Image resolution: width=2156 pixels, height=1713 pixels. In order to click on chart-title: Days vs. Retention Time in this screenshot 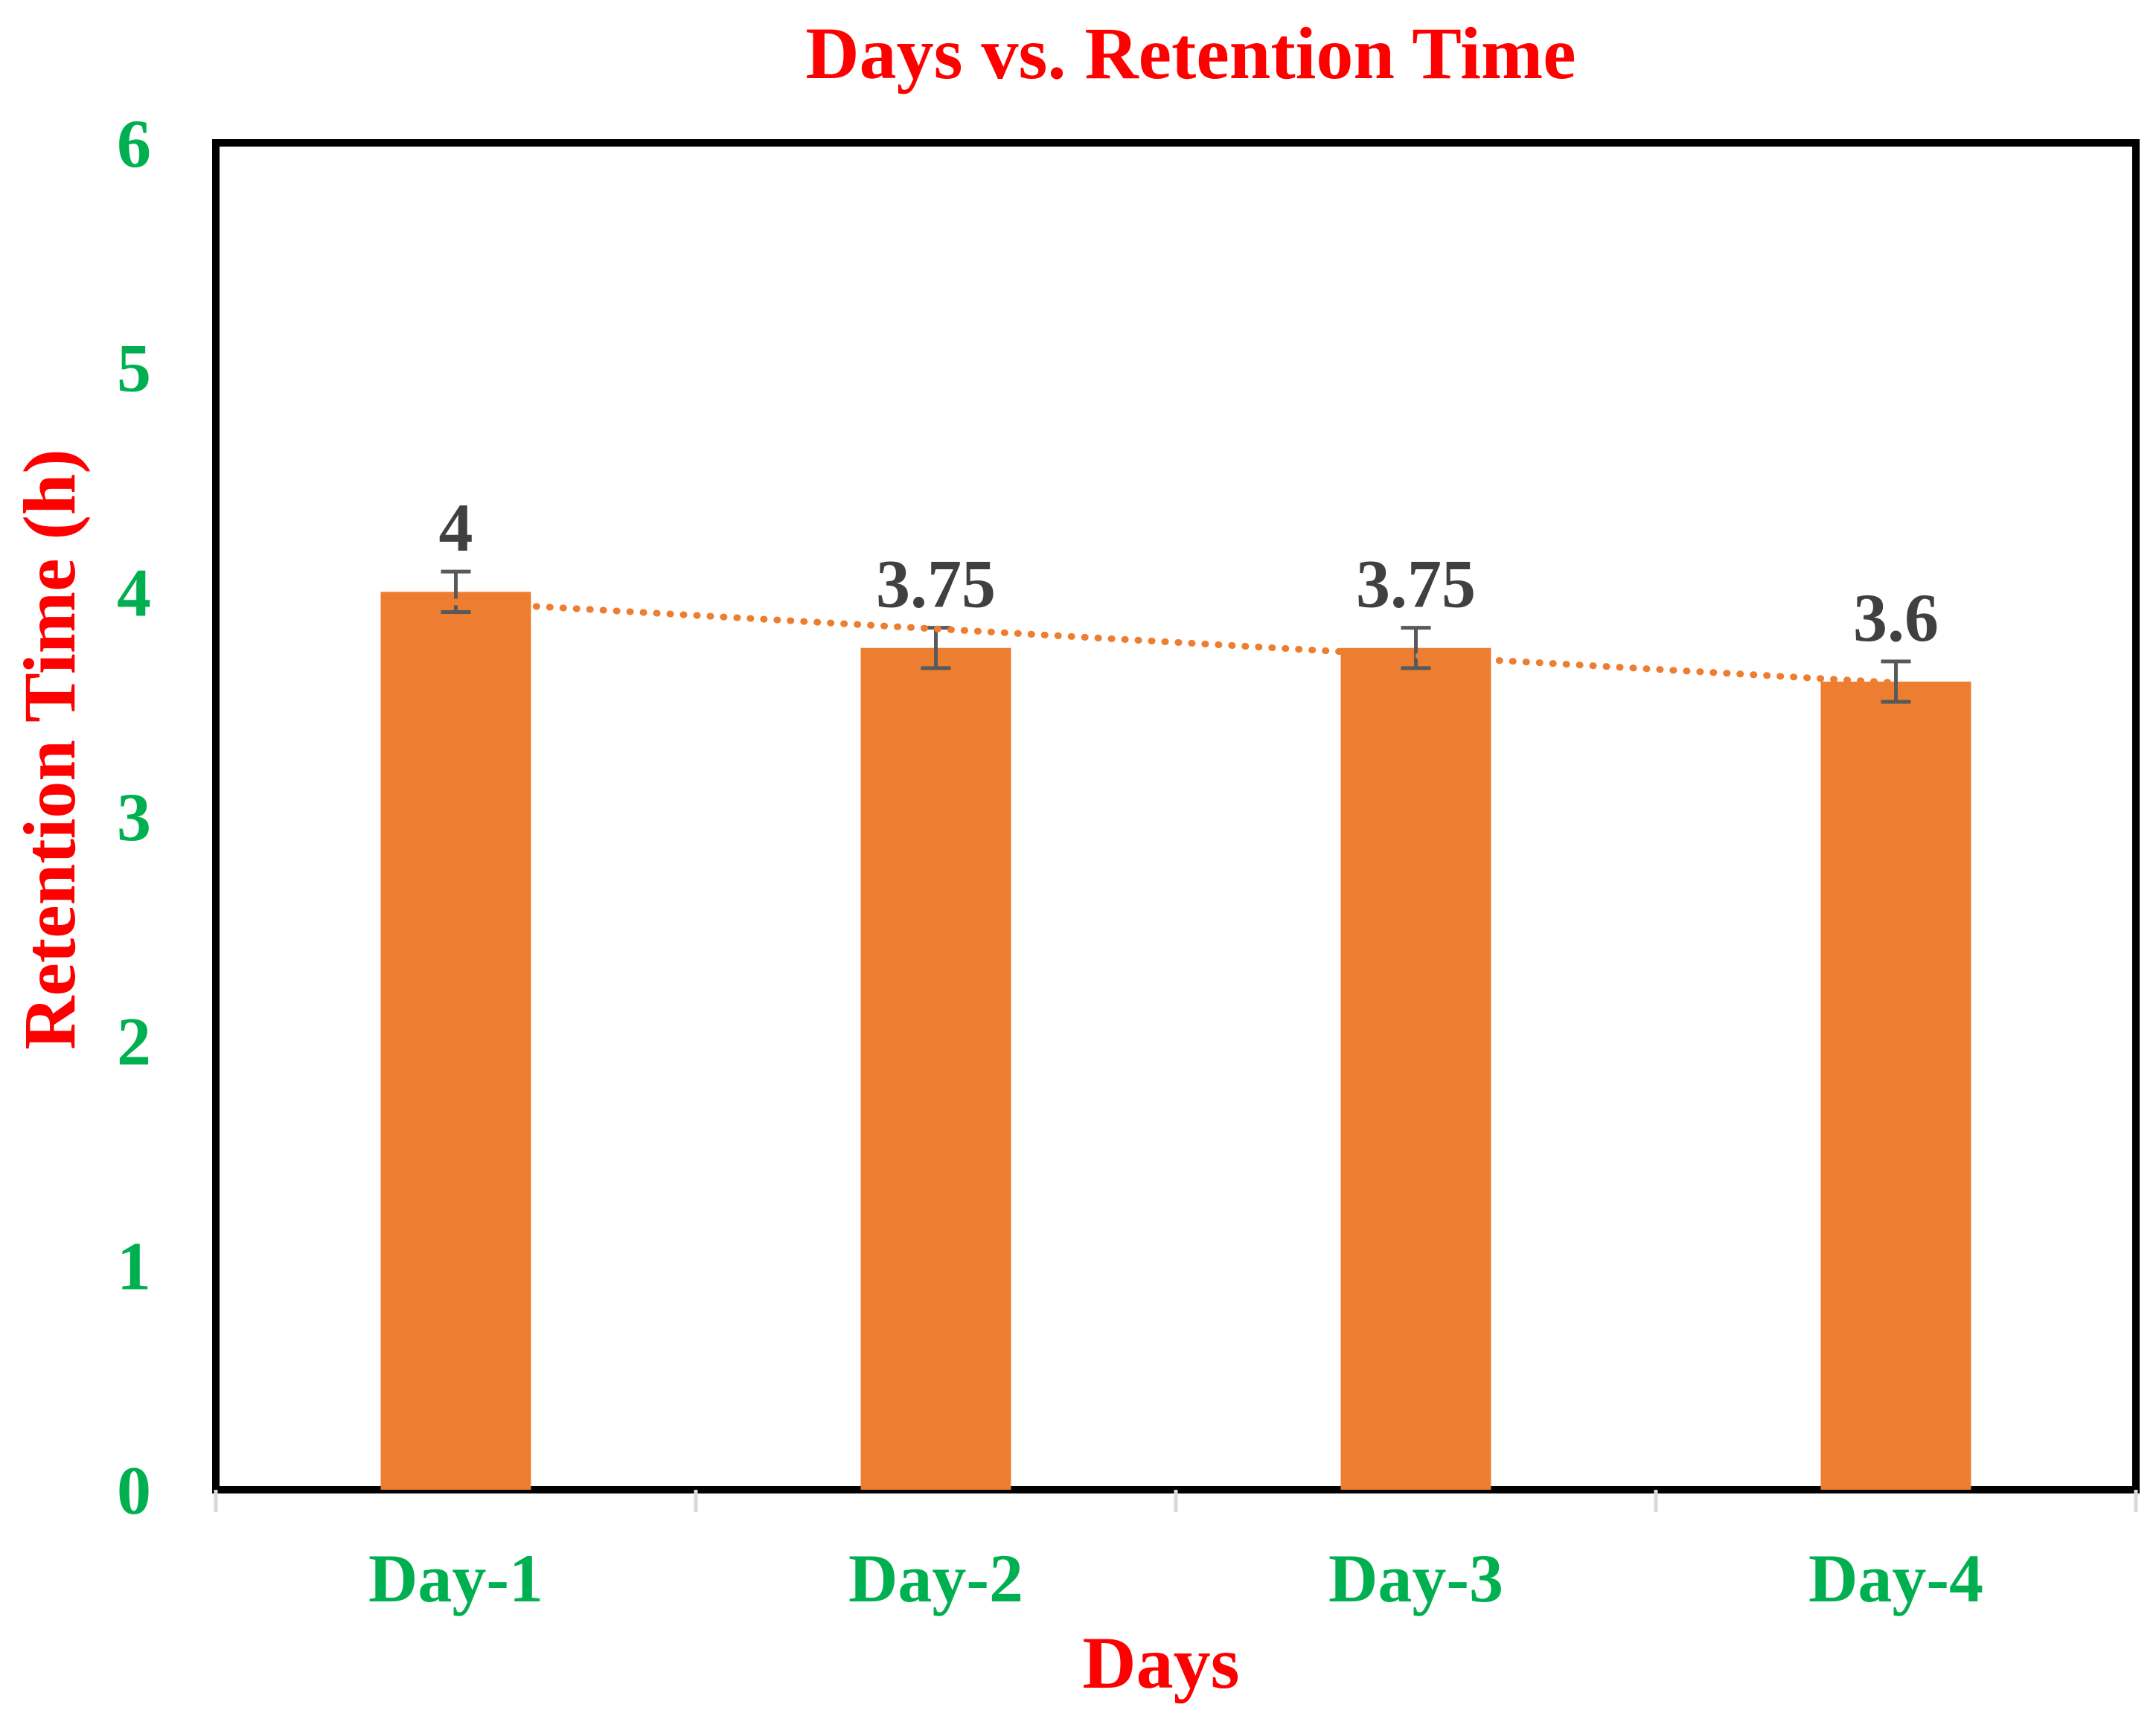, I will do `click(1190, 53)`.